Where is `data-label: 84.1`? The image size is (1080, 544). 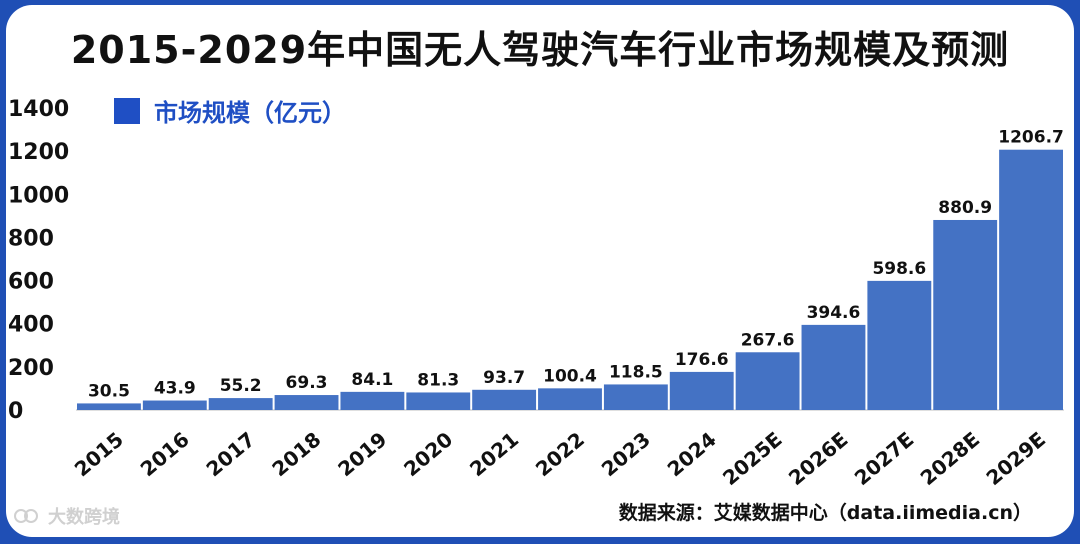 data-label: 84.1 is located at coordinates (372, 380).